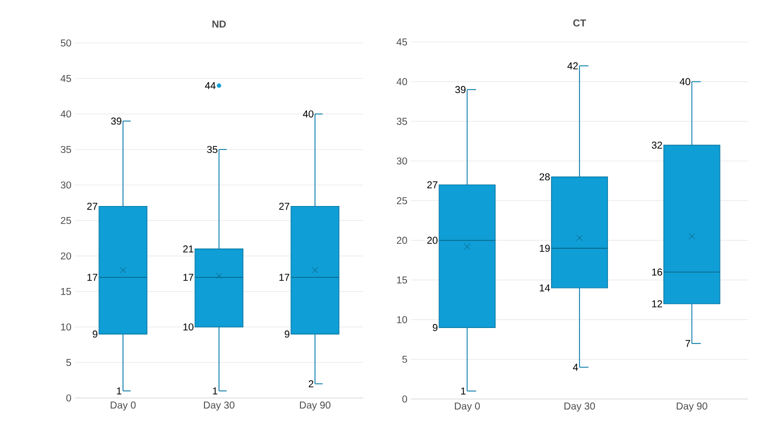 The height and width of the screenshot is (436, 758). What do you see at coordinates (545, 248) in the screenshot?
I see `text: 19` at bounding box center [545, 248].